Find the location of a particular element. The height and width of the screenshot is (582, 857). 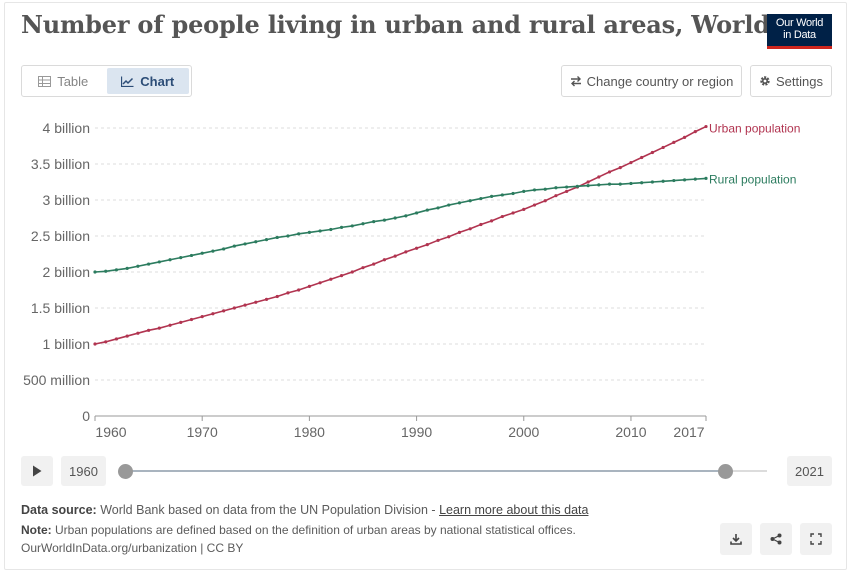

fullscreen-button is located at coordinates (816, 539).